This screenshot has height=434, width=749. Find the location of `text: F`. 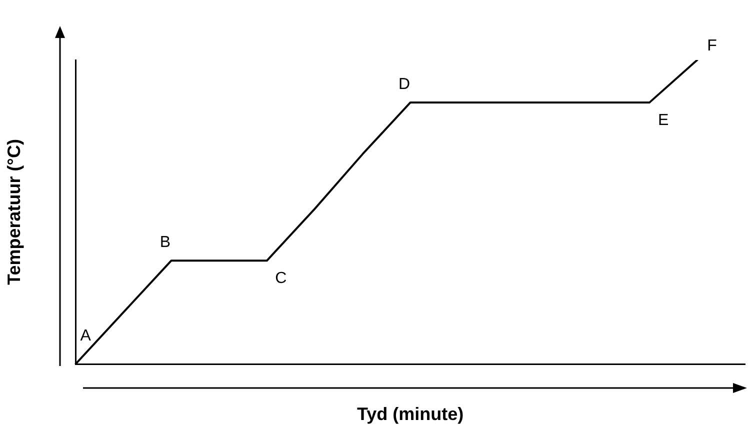

text: F is located at coordinates (712, 45).